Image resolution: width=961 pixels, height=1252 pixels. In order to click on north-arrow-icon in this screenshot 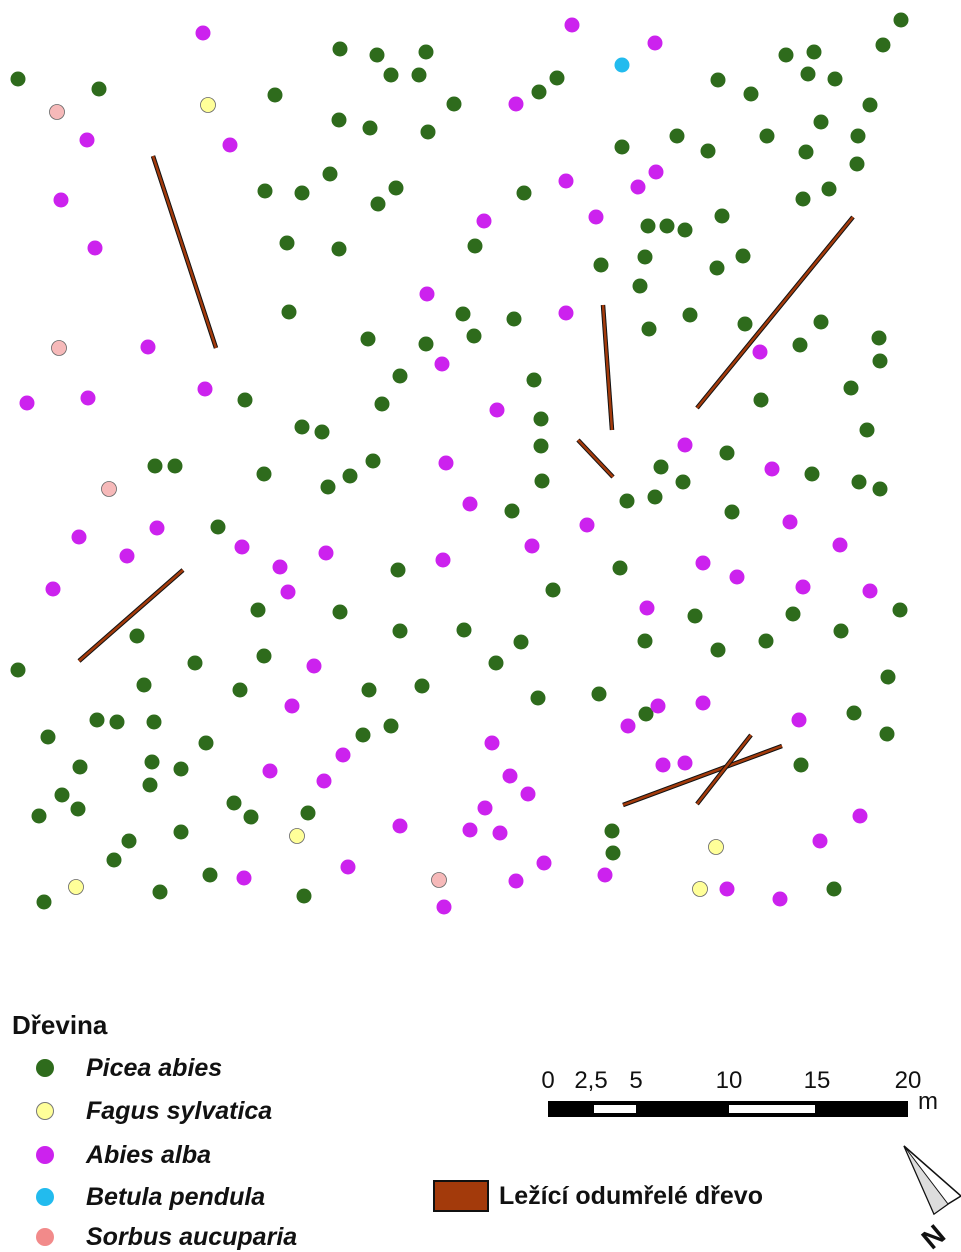, I will do `click(932, 1180)`.